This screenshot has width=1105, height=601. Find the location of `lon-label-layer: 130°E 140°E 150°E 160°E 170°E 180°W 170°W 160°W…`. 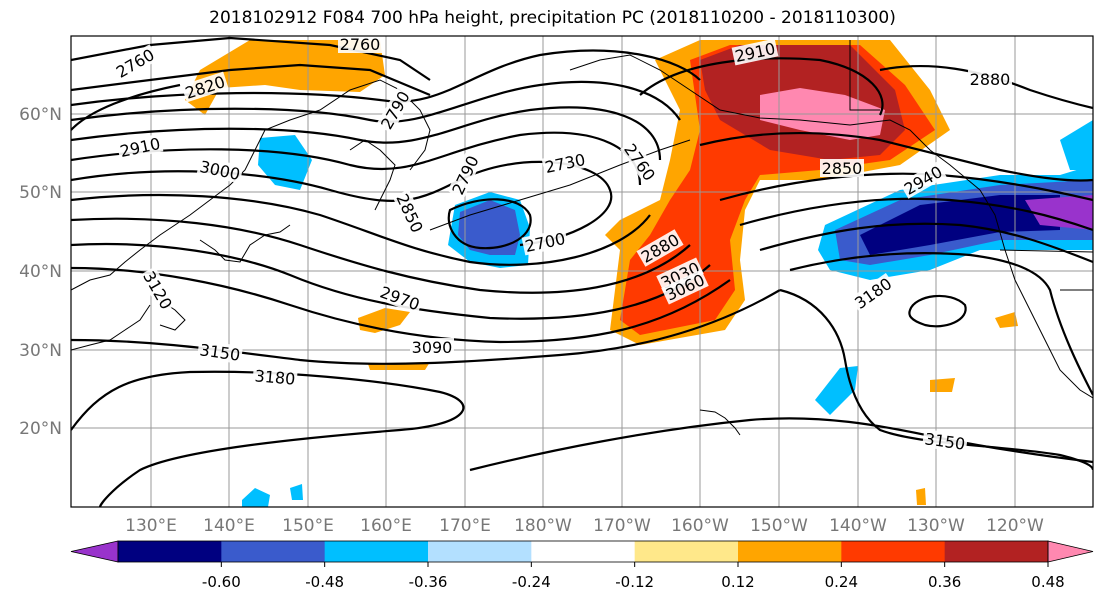

lon-label-layer: 130°E 140°E 150°E 160°E 170°E 180°W 170°W 160°W… is located at coordinates (584, 526).